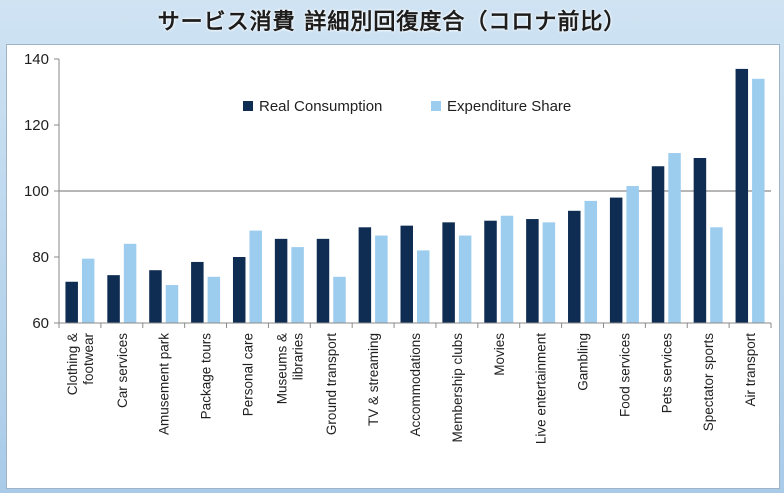 This screenshot has width=784, height=493. I want to click on y-tick-label-60: 60, so click(40, 323).